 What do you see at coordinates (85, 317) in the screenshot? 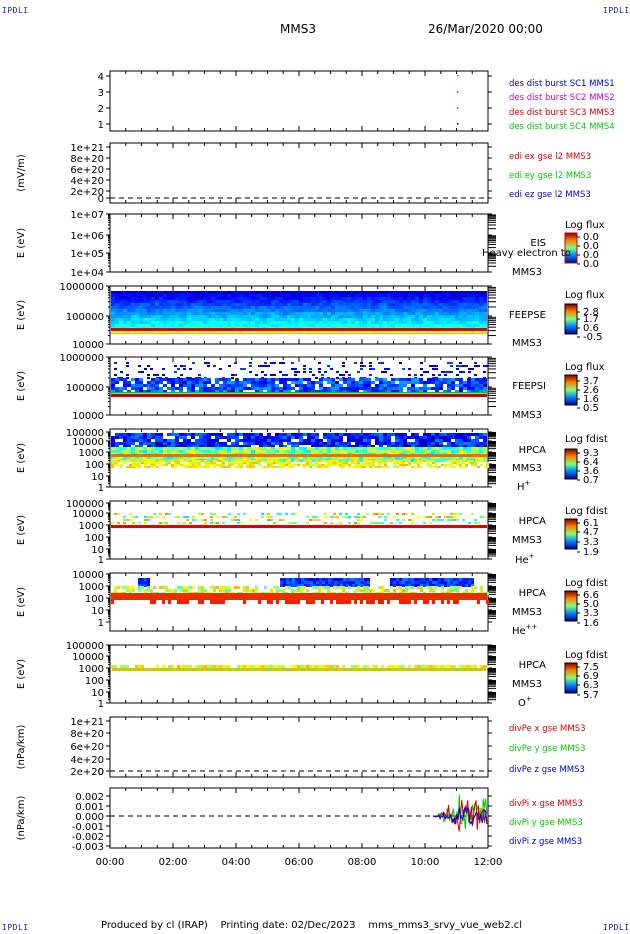
I see `y-tick-label: 100000` at bounding box center [85, 317].